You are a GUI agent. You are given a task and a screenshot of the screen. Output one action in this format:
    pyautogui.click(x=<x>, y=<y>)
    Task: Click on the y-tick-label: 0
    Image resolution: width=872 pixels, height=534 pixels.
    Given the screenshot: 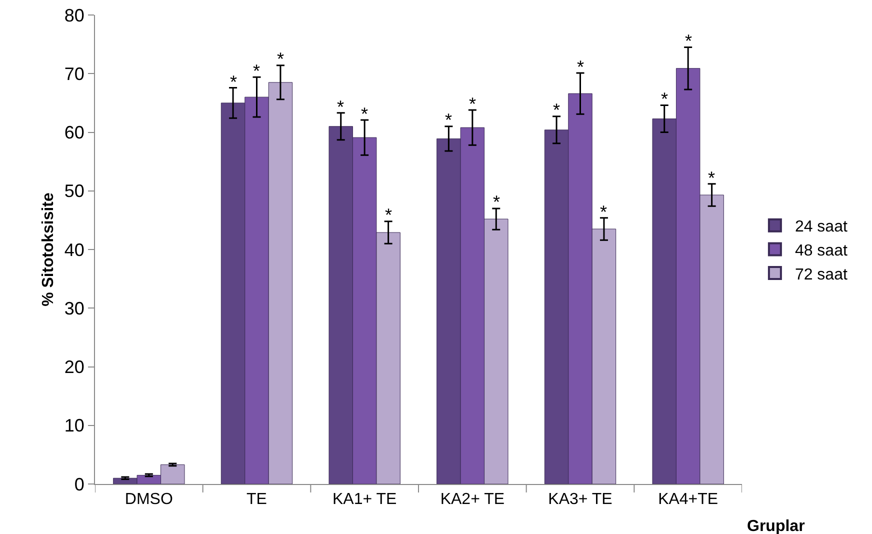 What is the action you would take?
    pyautogui.click(x=79, y=484)
    